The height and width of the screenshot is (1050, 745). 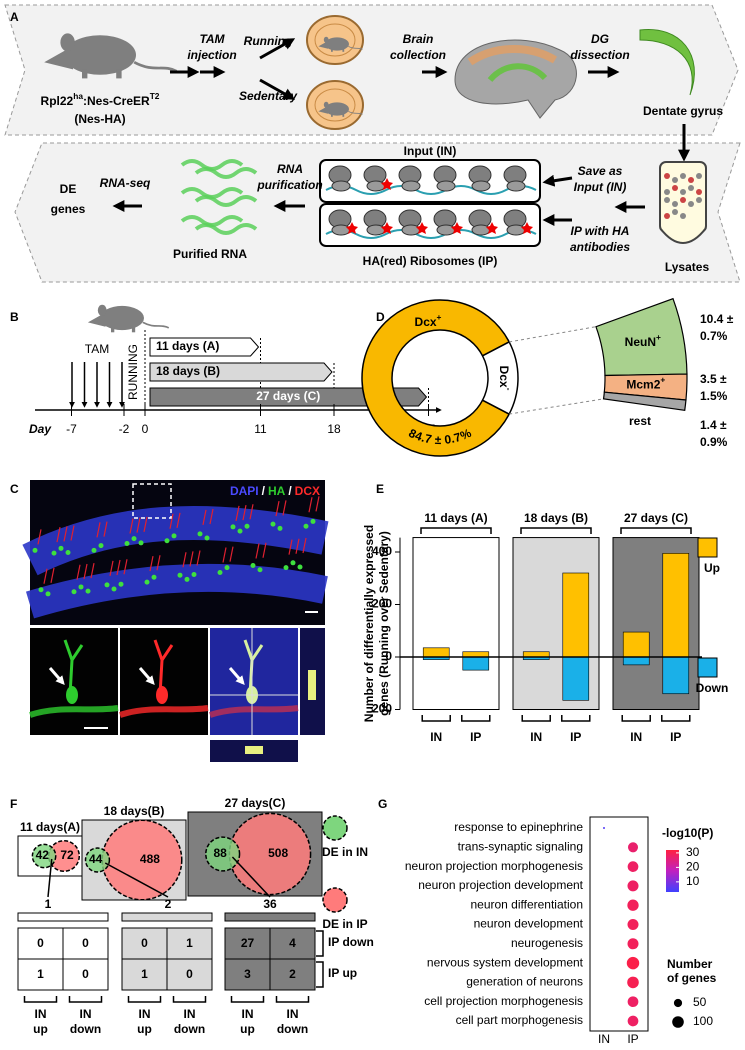 What do you see at coordinates (382, 804) in the screenshot?
I see `label: G` at bounding box center [382, 804].